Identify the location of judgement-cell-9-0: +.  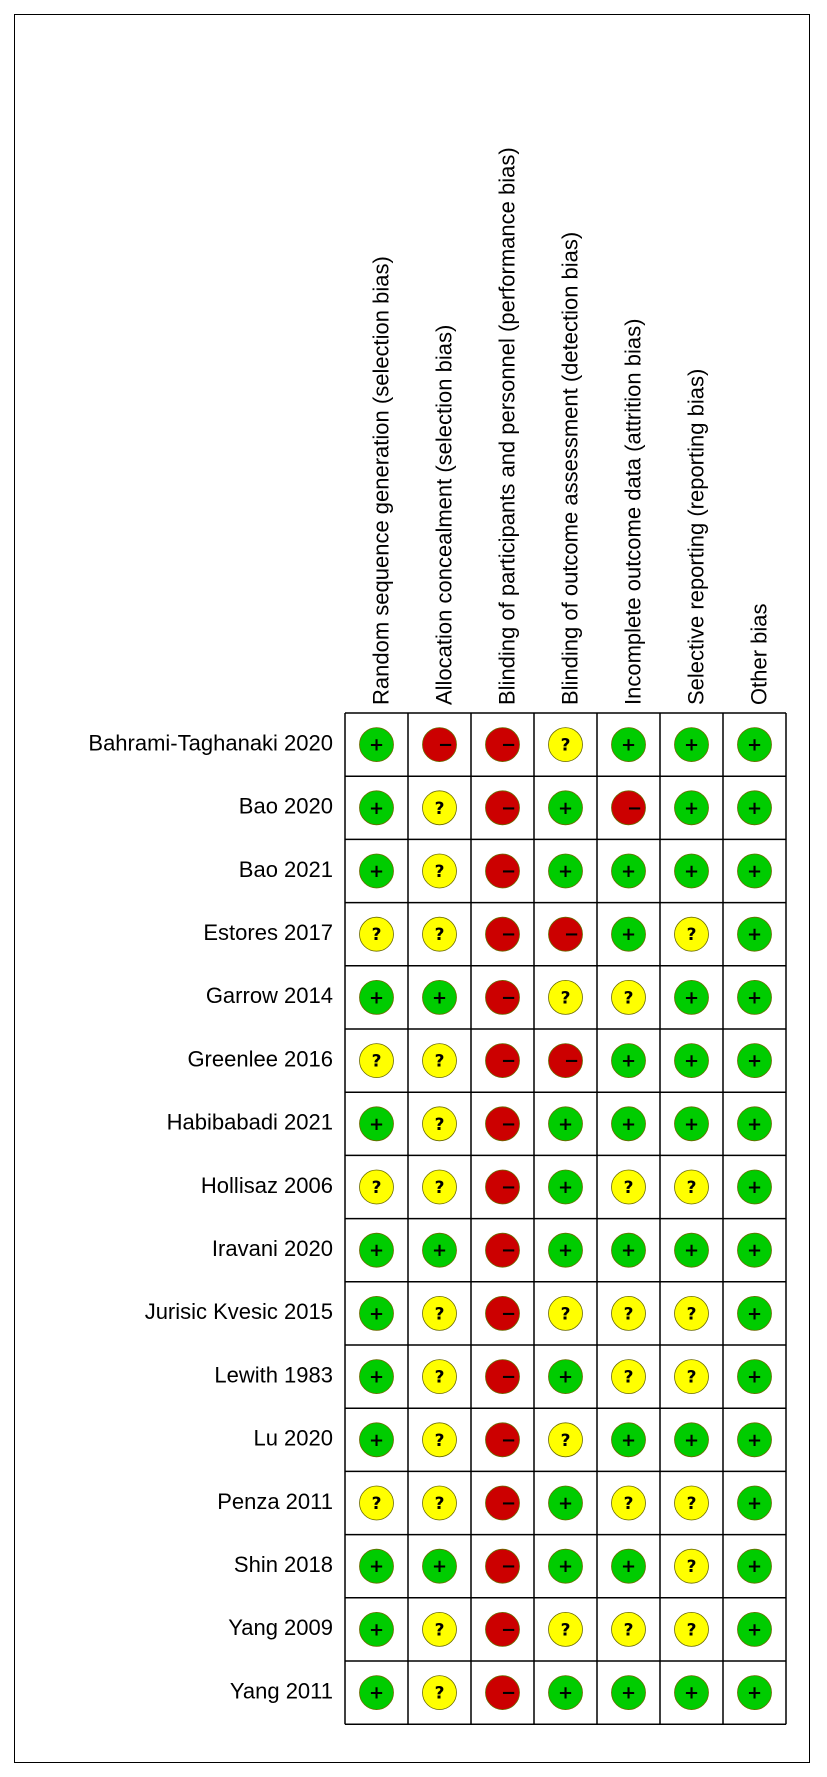
(376, 1313).